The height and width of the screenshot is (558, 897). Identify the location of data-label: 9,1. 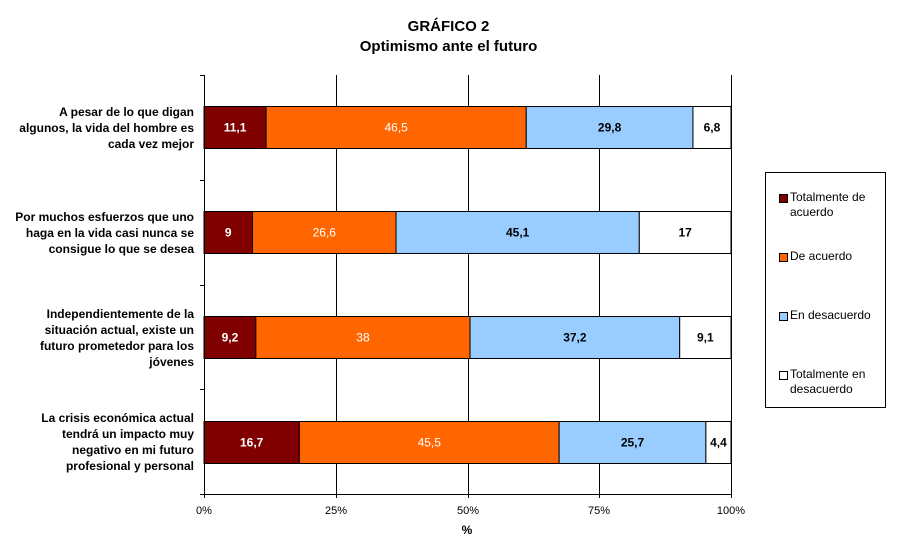
(705, 338).